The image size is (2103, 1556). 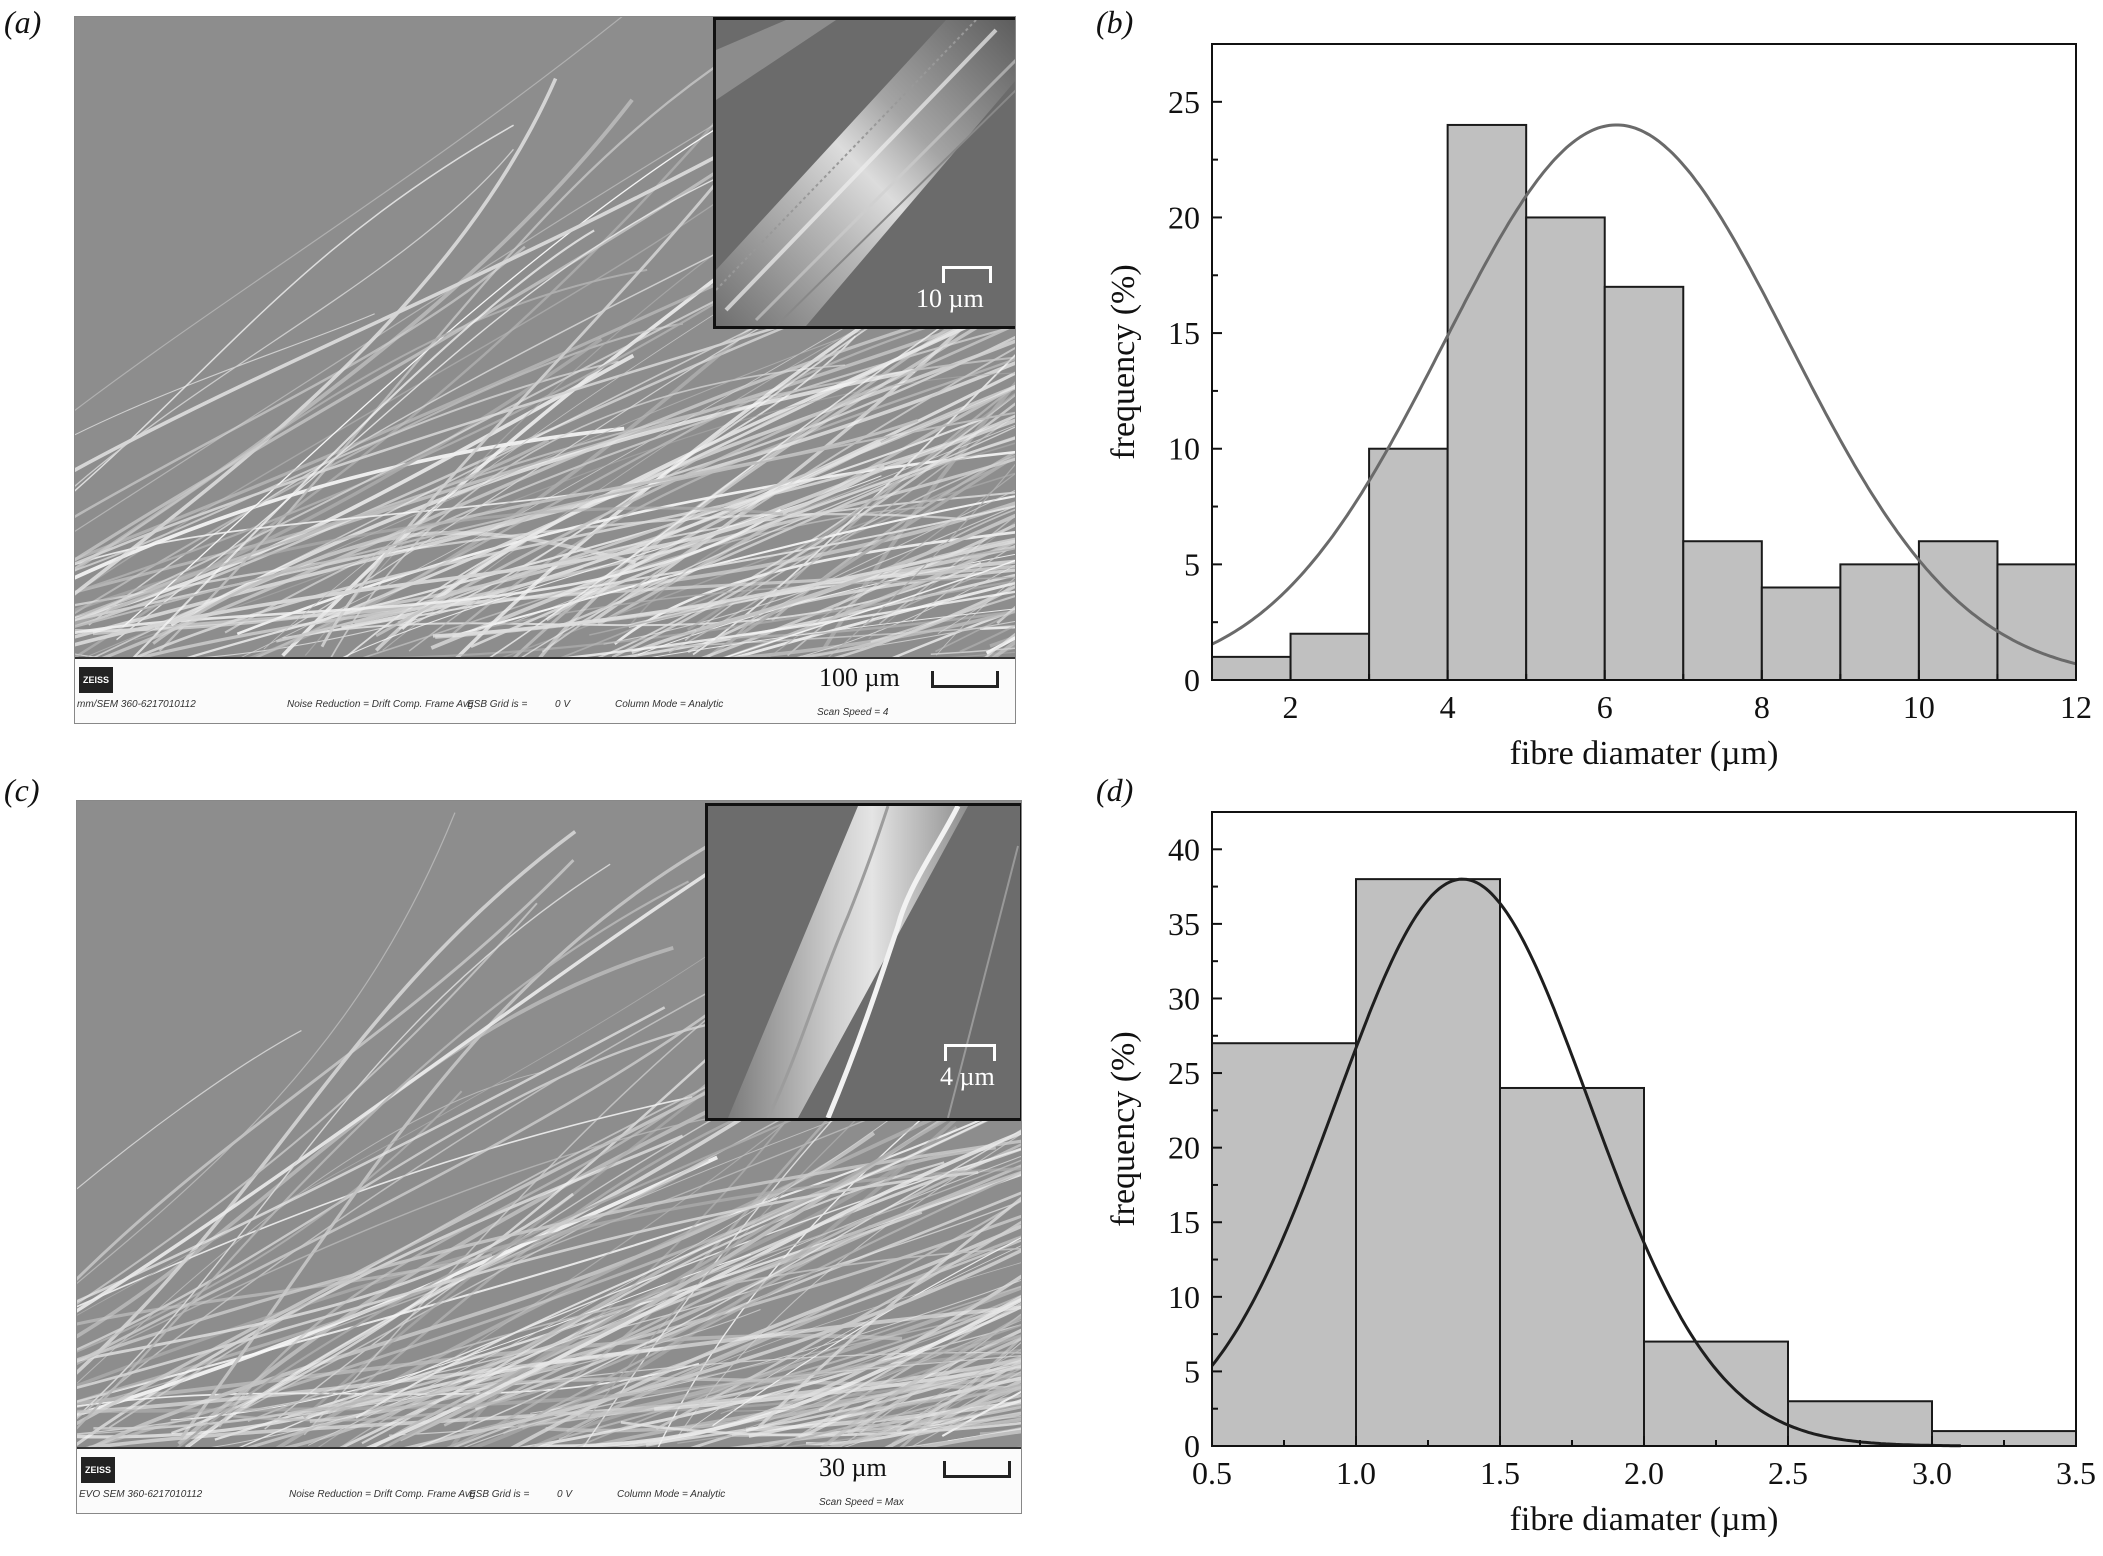 What do you see at coordinates (136, 704) in the screenshot?
I see `device-id: mm/SEM 360-6217010112` at bounding box center [136, 704].